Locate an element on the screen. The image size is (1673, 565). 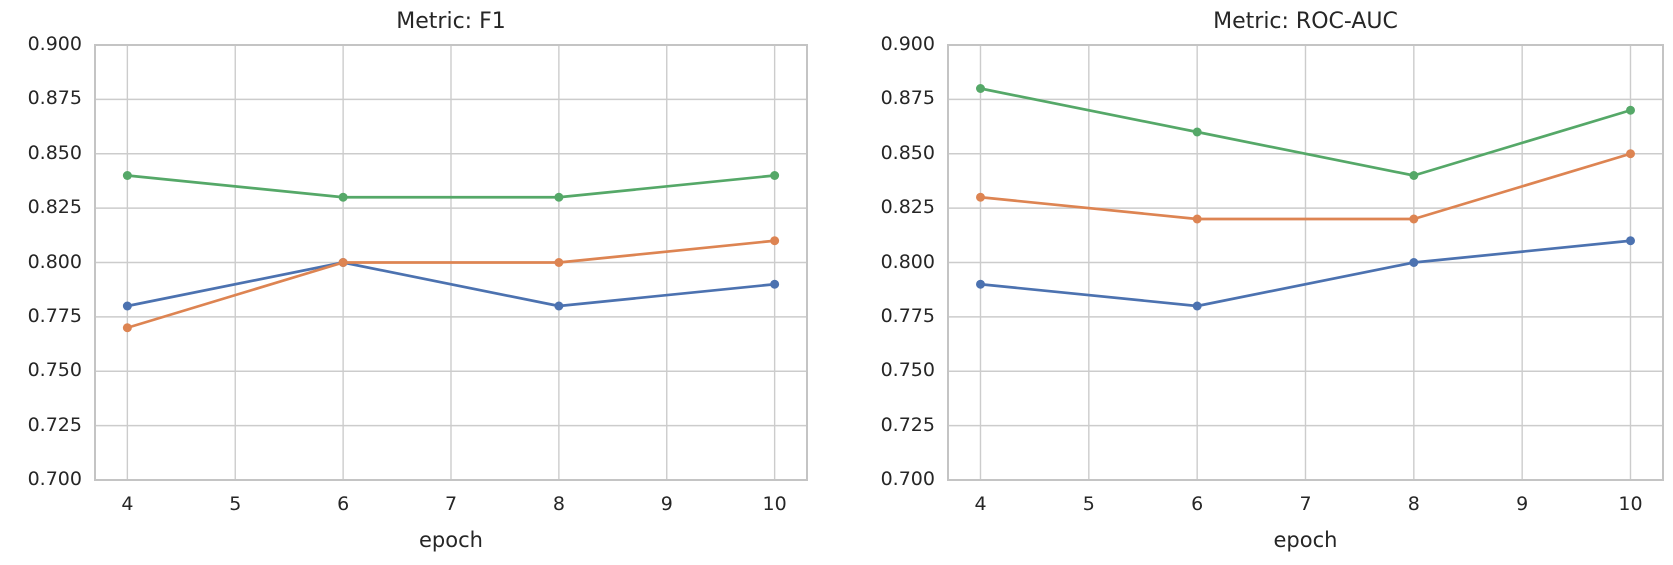
chart-title: Metric: ROC-AUC is located at coordinates (1305, 21).